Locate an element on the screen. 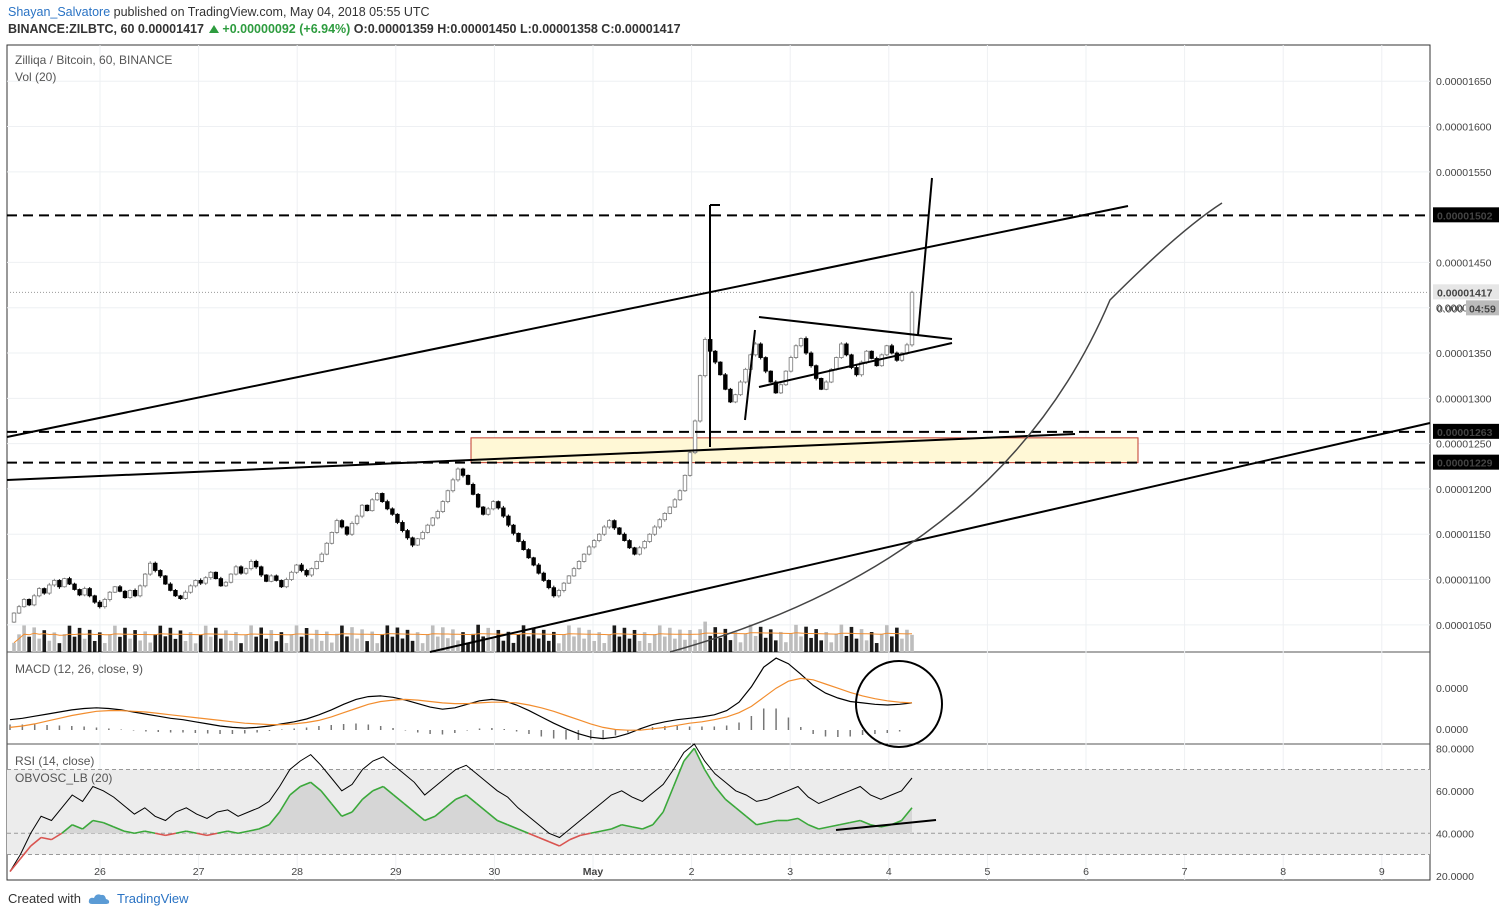 Image resolution: width=1507 pixels, height=917 pixels. price-tick-label: 0.00001450 is located at coordinates (1464, 263).